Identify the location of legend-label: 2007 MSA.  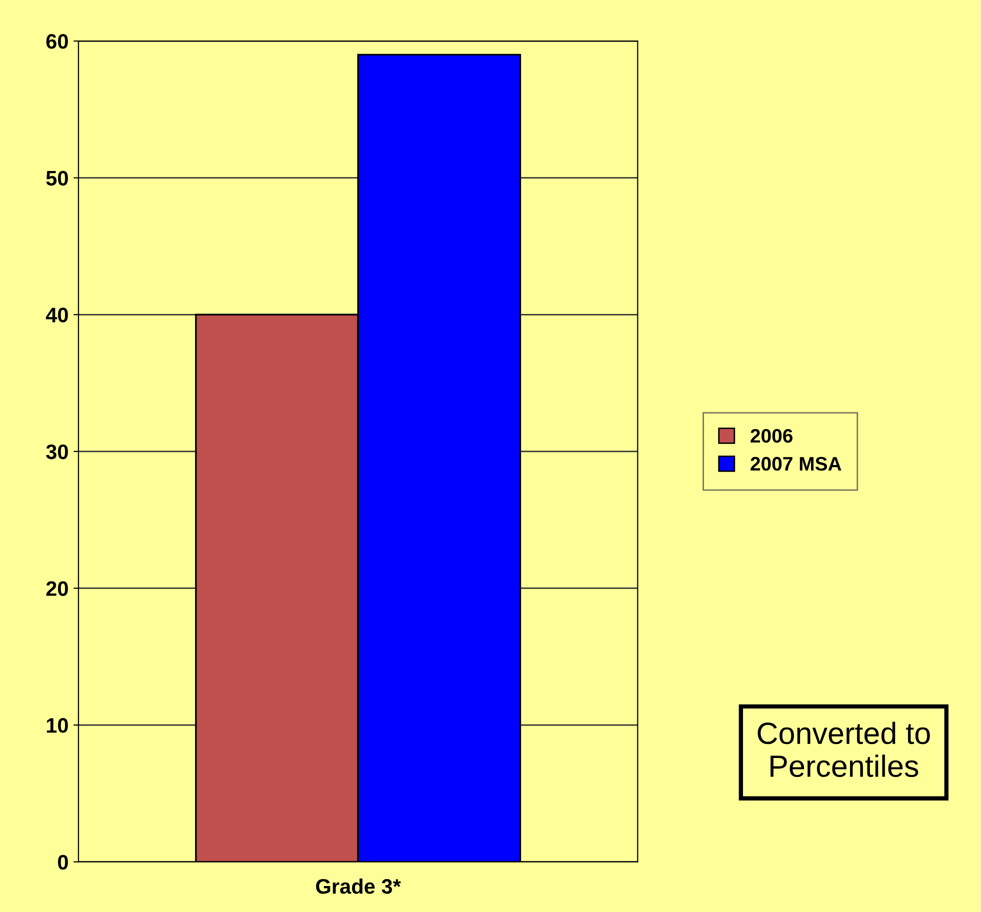
(796, 463).